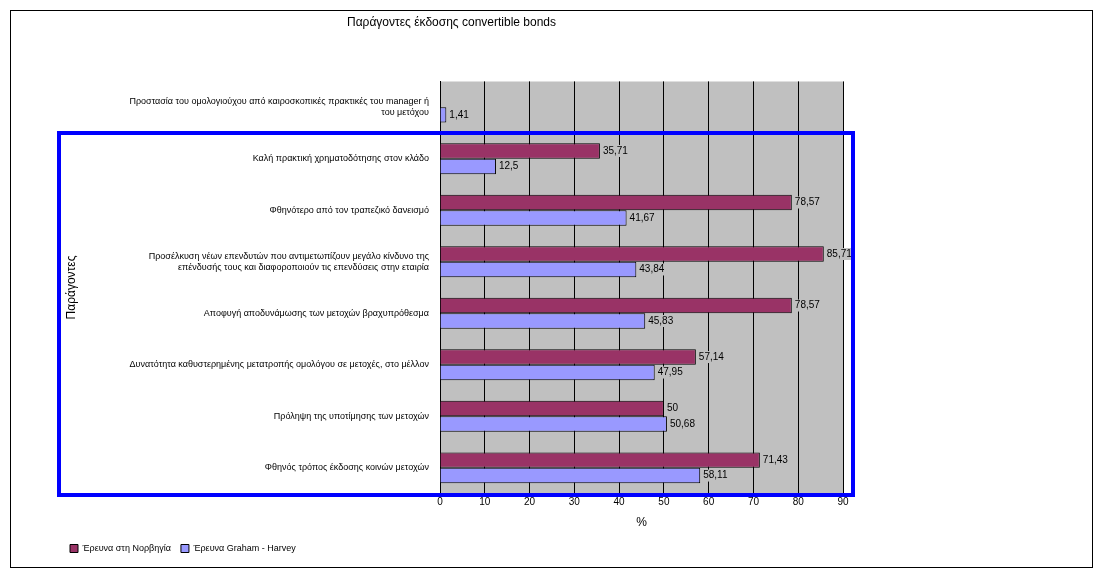 The width and height of the screenshot is (1093, 568). What do you see at coordinates (843, 502) in the screenshot?
I see `x-tick-label: 90` at bounding box center [843, 502].